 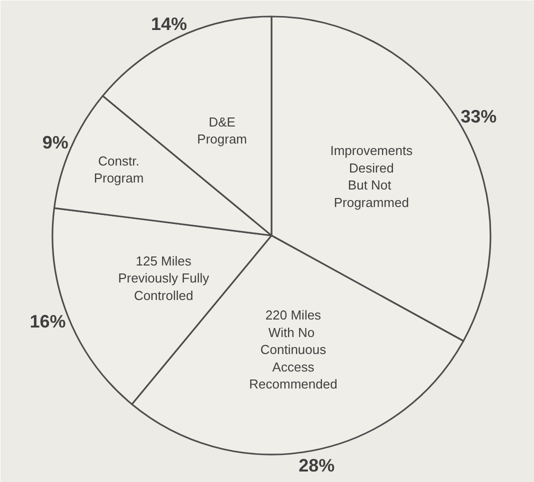 I want to click on data-label: 33%, so click(x=478, y=116).